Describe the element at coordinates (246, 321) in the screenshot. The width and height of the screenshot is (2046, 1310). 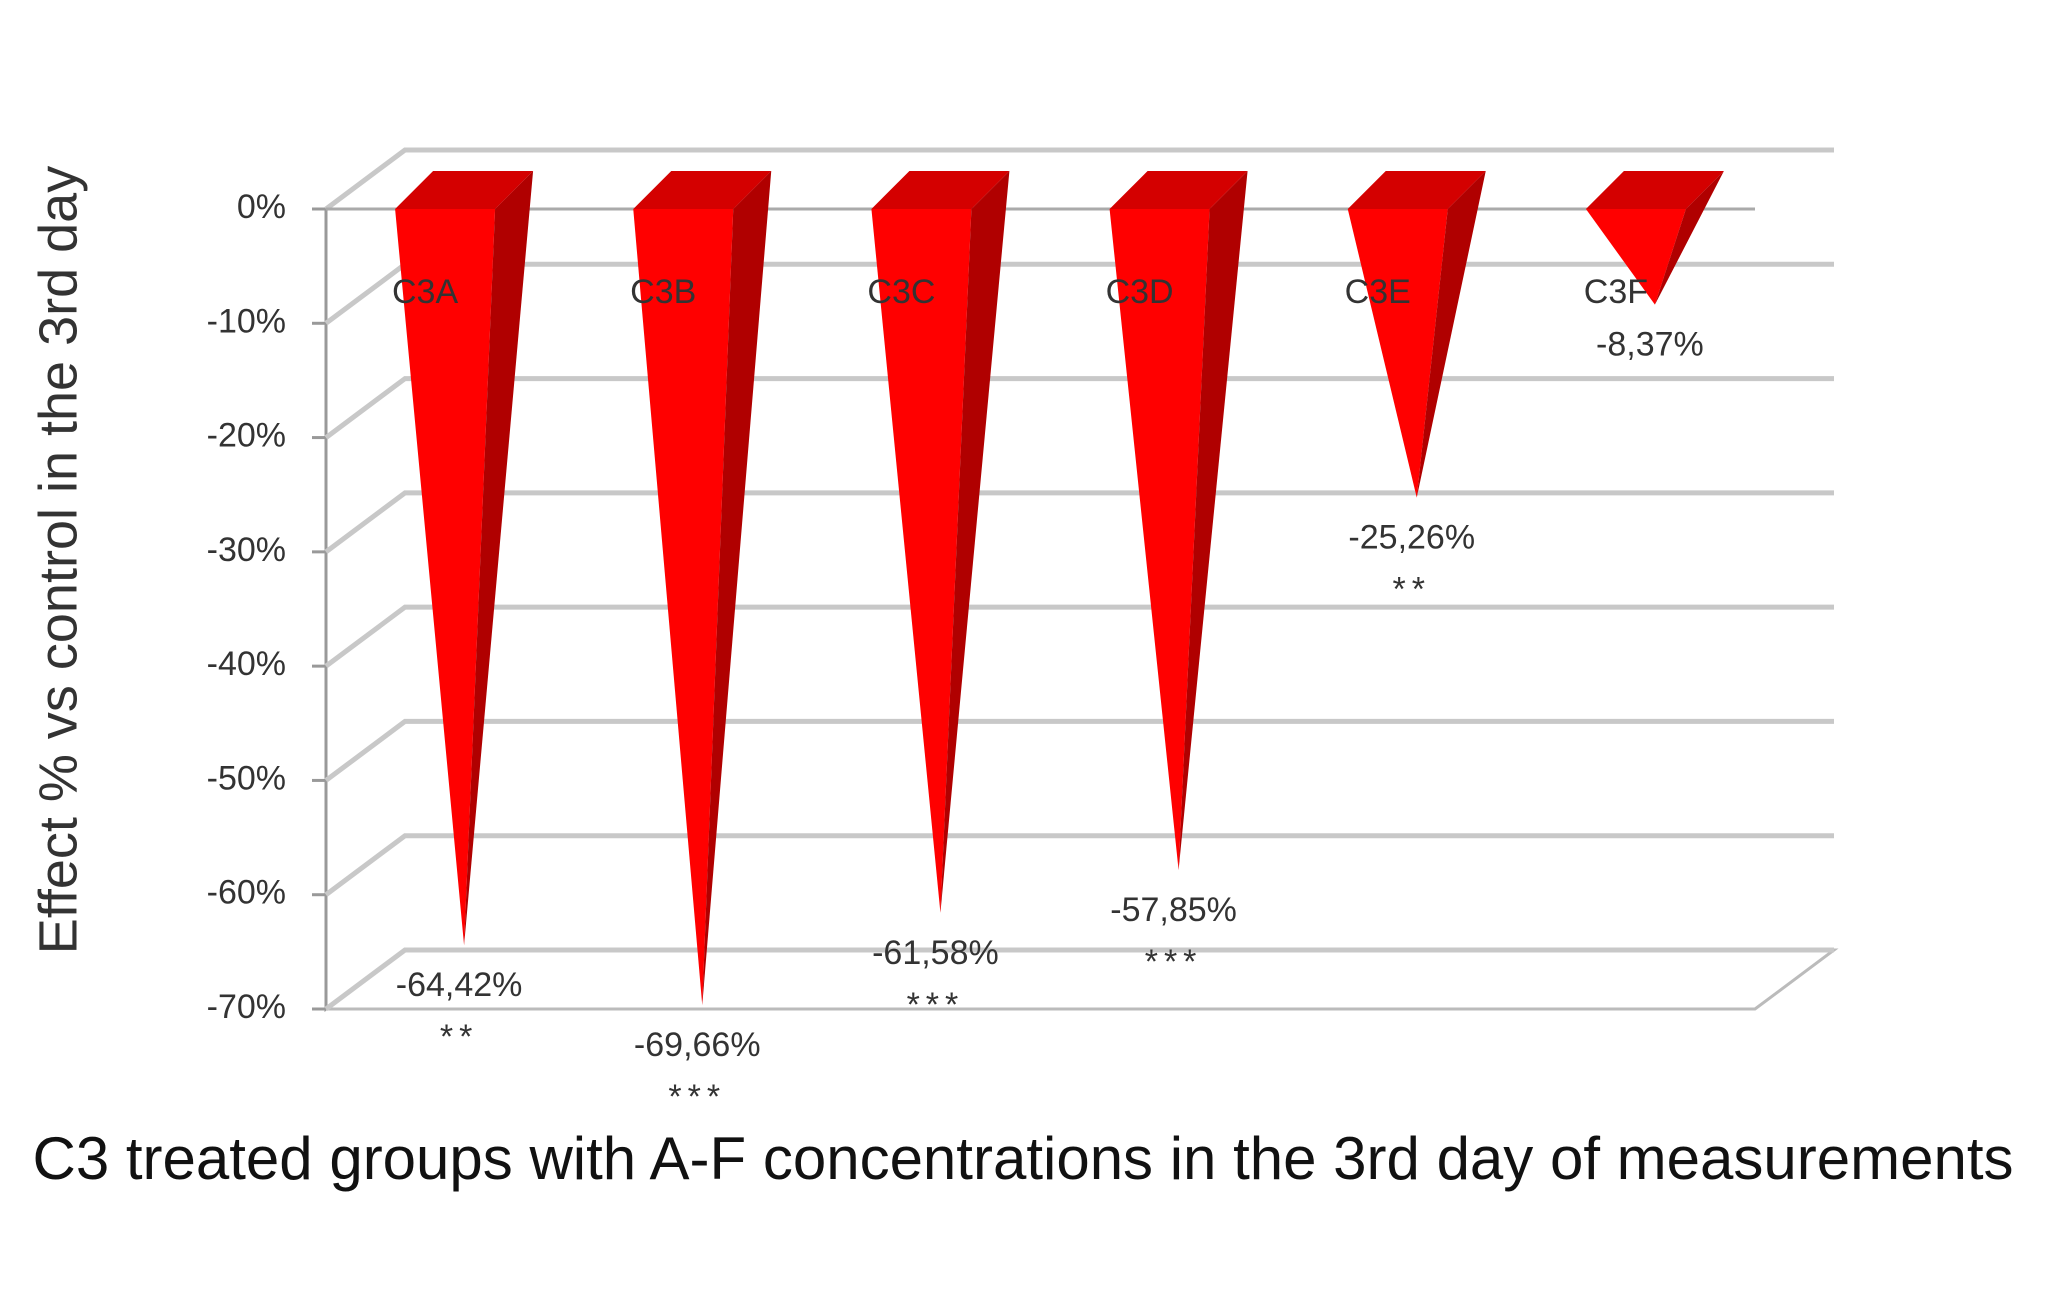
I see `y-tick-label: -10%` at that location.